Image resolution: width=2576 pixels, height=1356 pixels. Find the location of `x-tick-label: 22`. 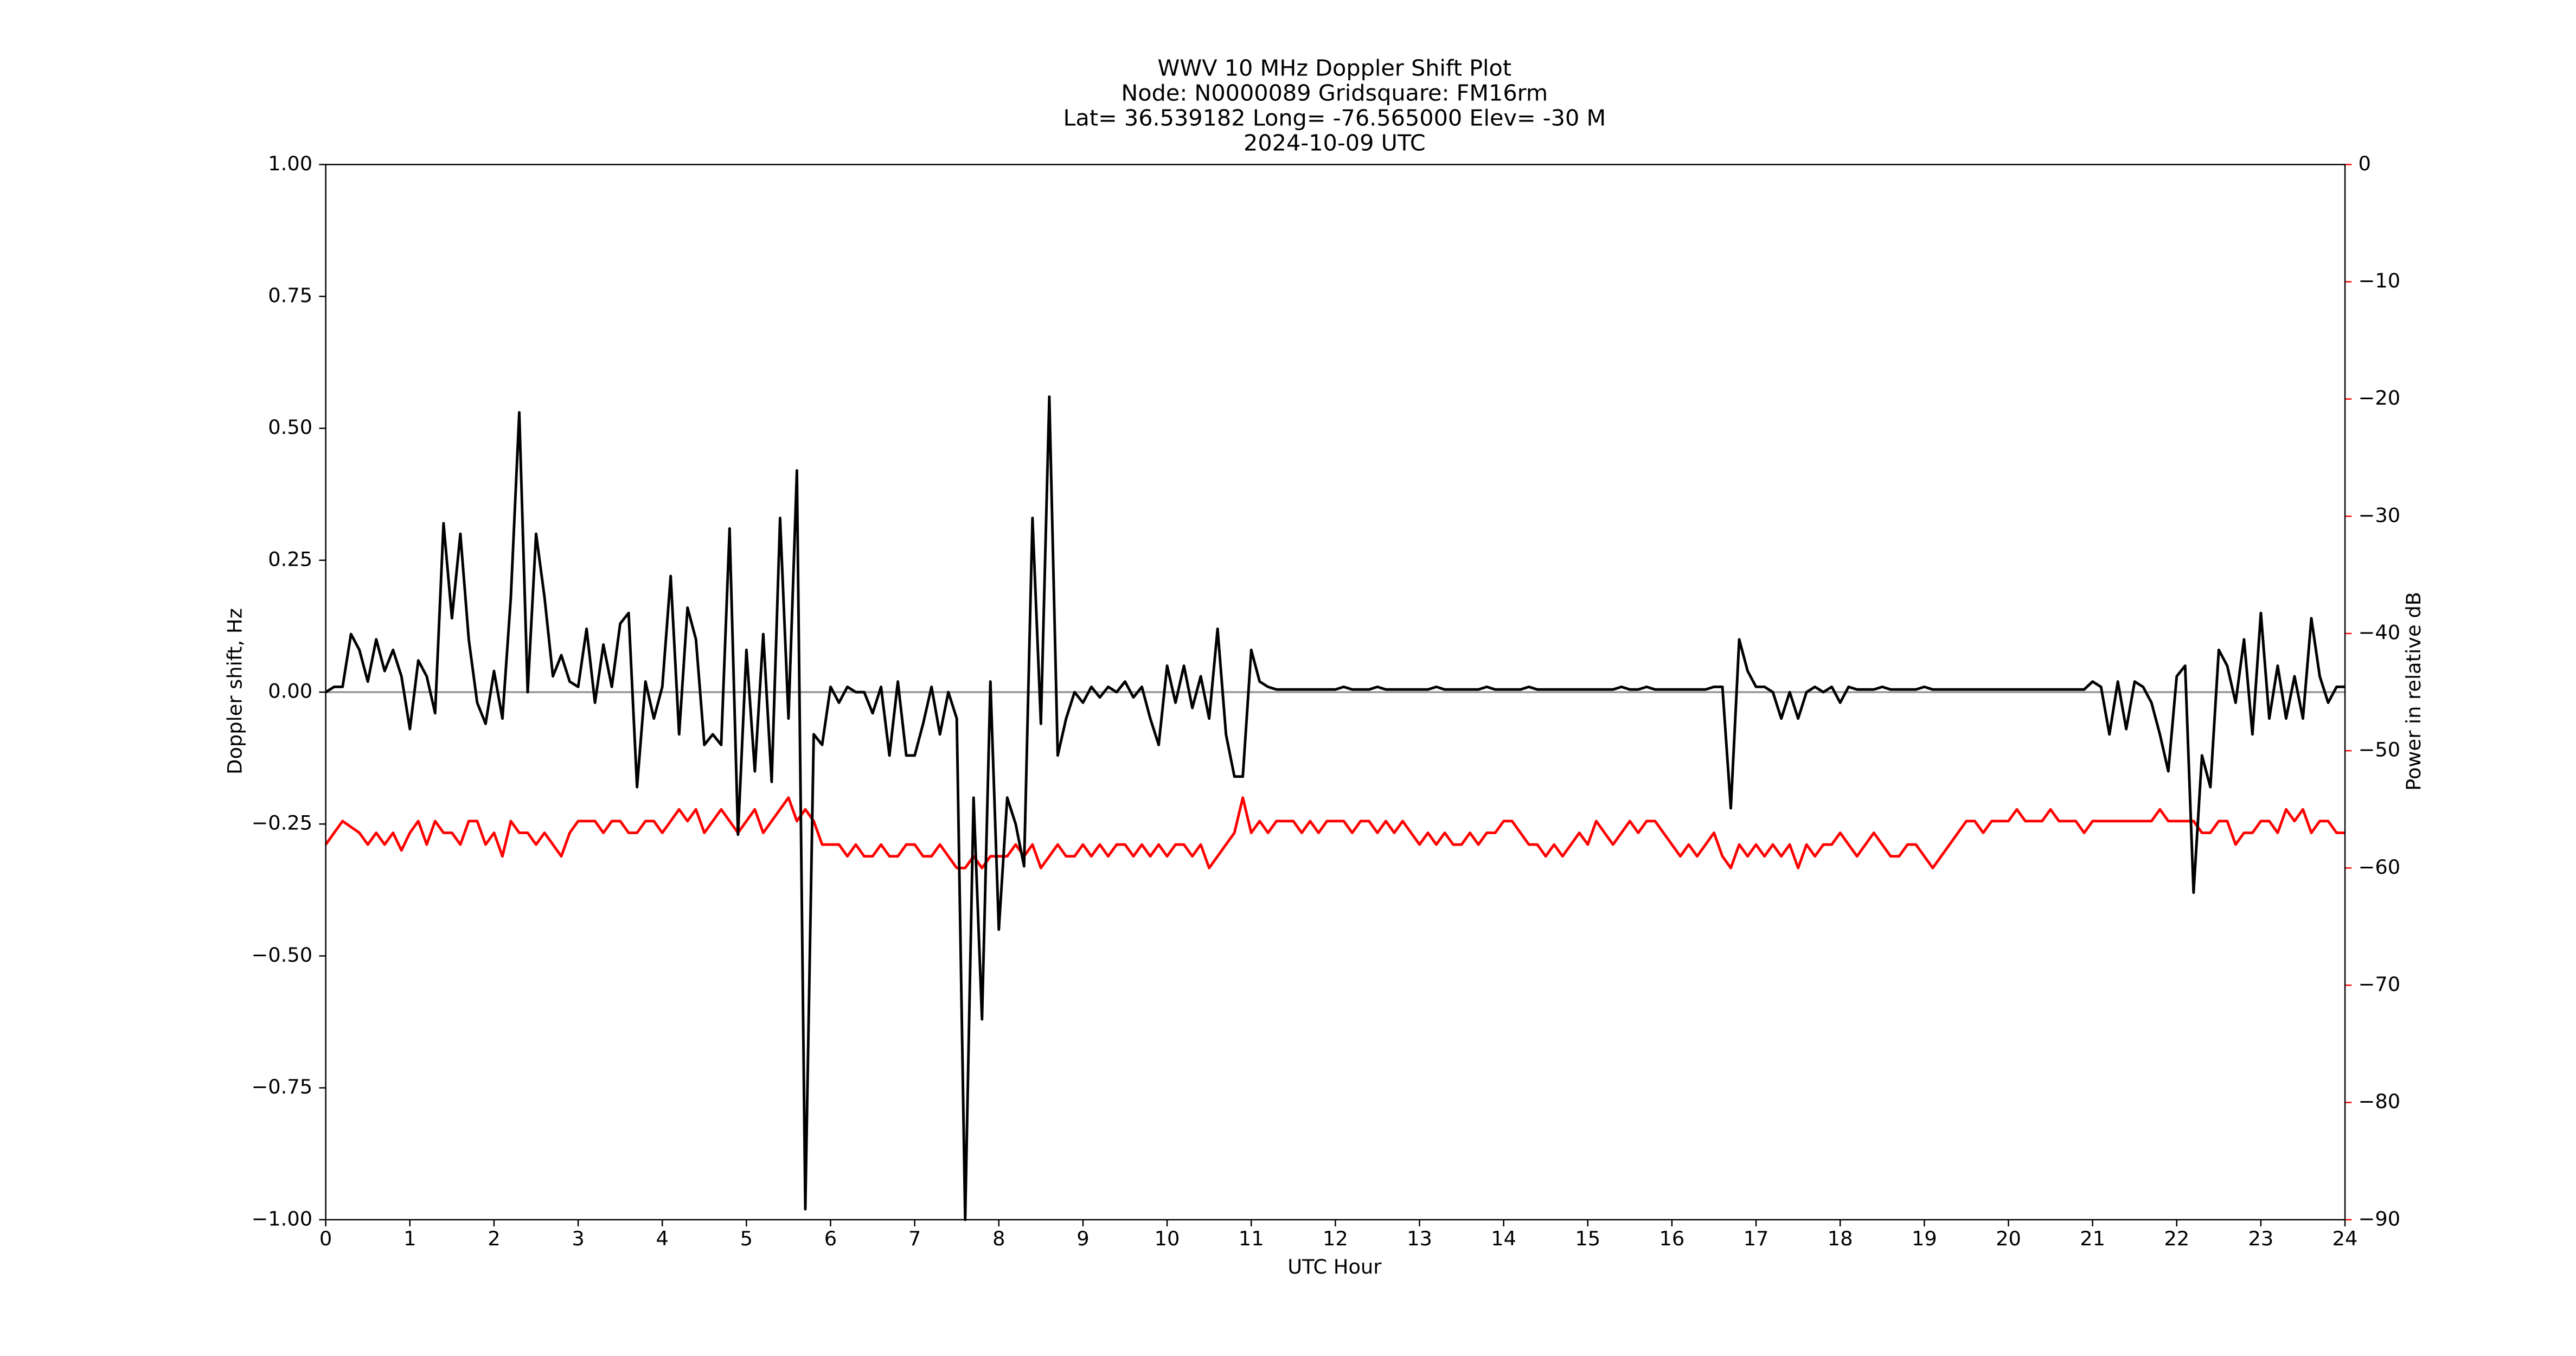

x-tick-label: 22 is located at coordinates (2176, 1238).